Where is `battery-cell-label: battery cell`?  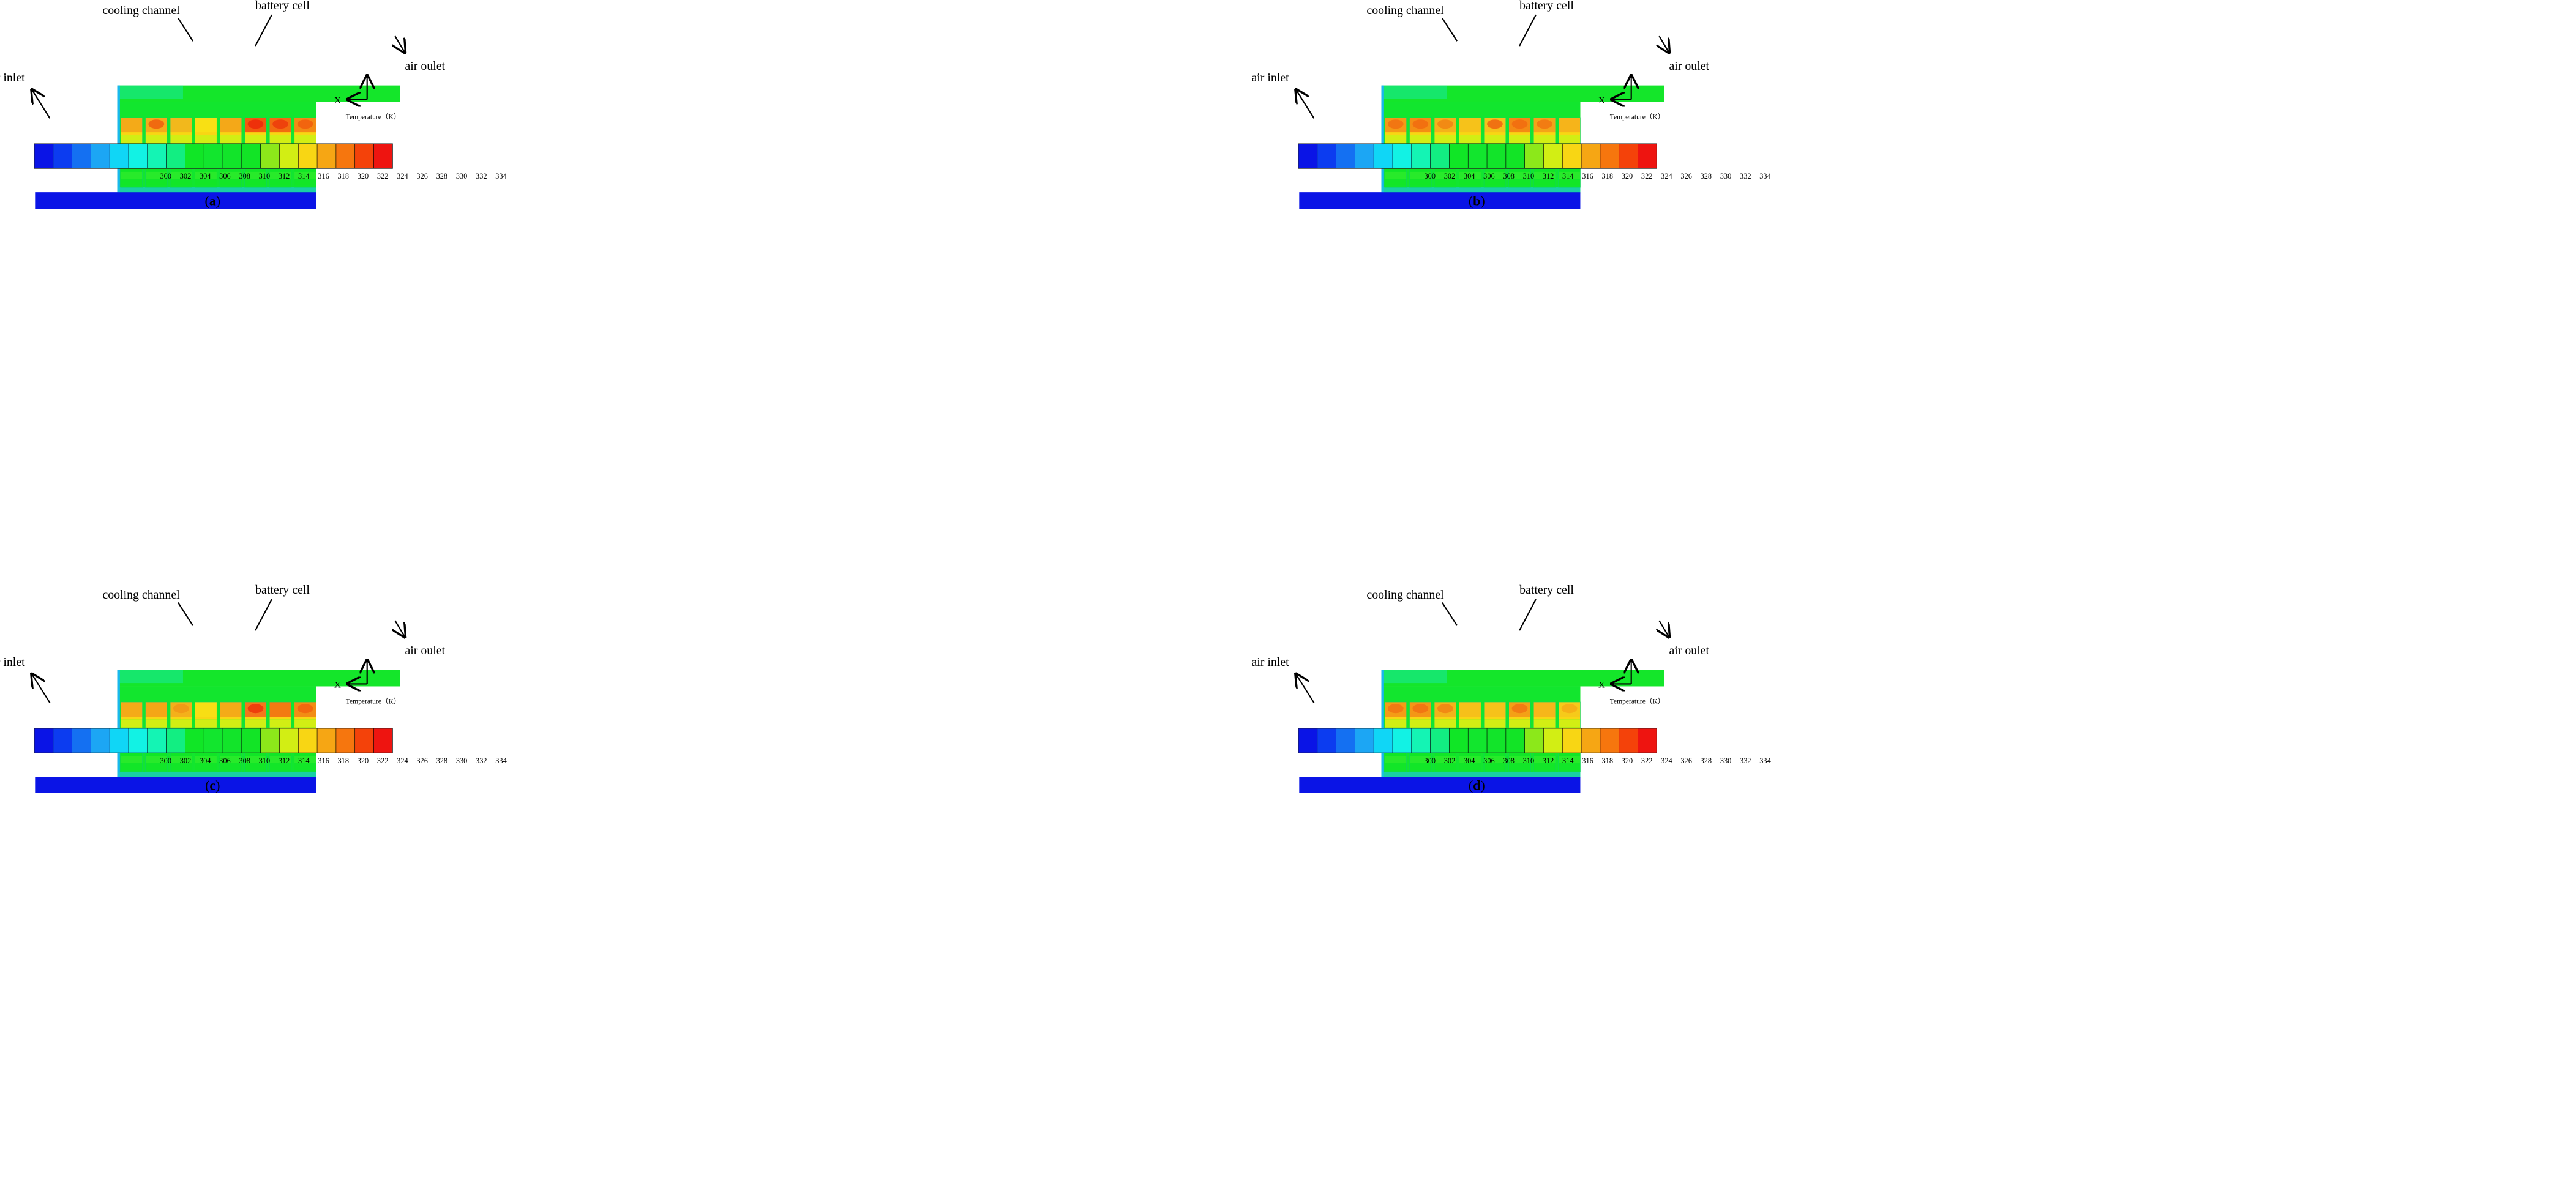
battery-cell-label: battery cell is located at coordinates (283, 590).